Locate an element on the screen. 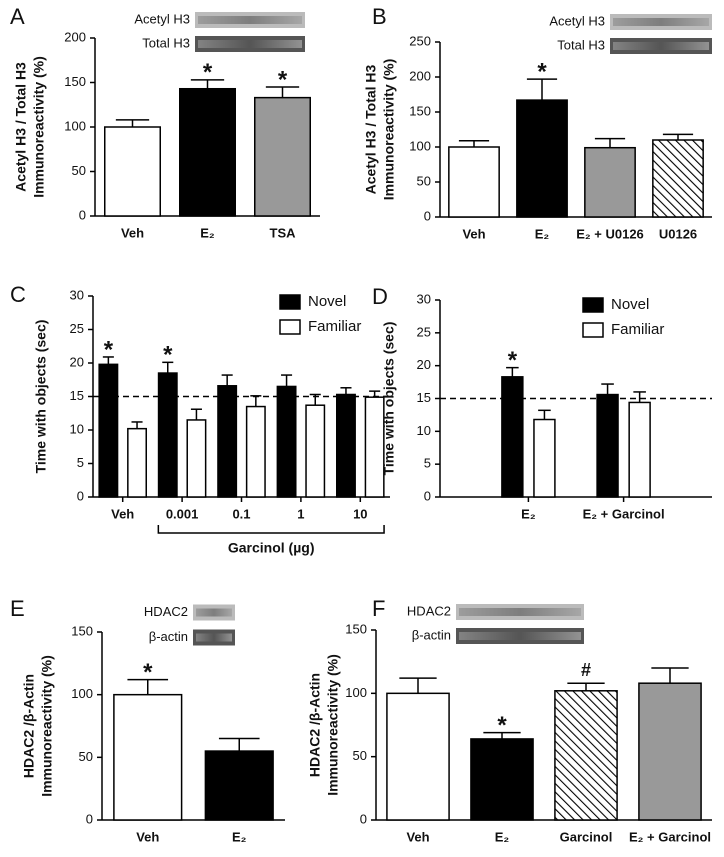 This screenshot has width=724, height=857. y-tick-label: 15 is located at coordinates (77, 395).